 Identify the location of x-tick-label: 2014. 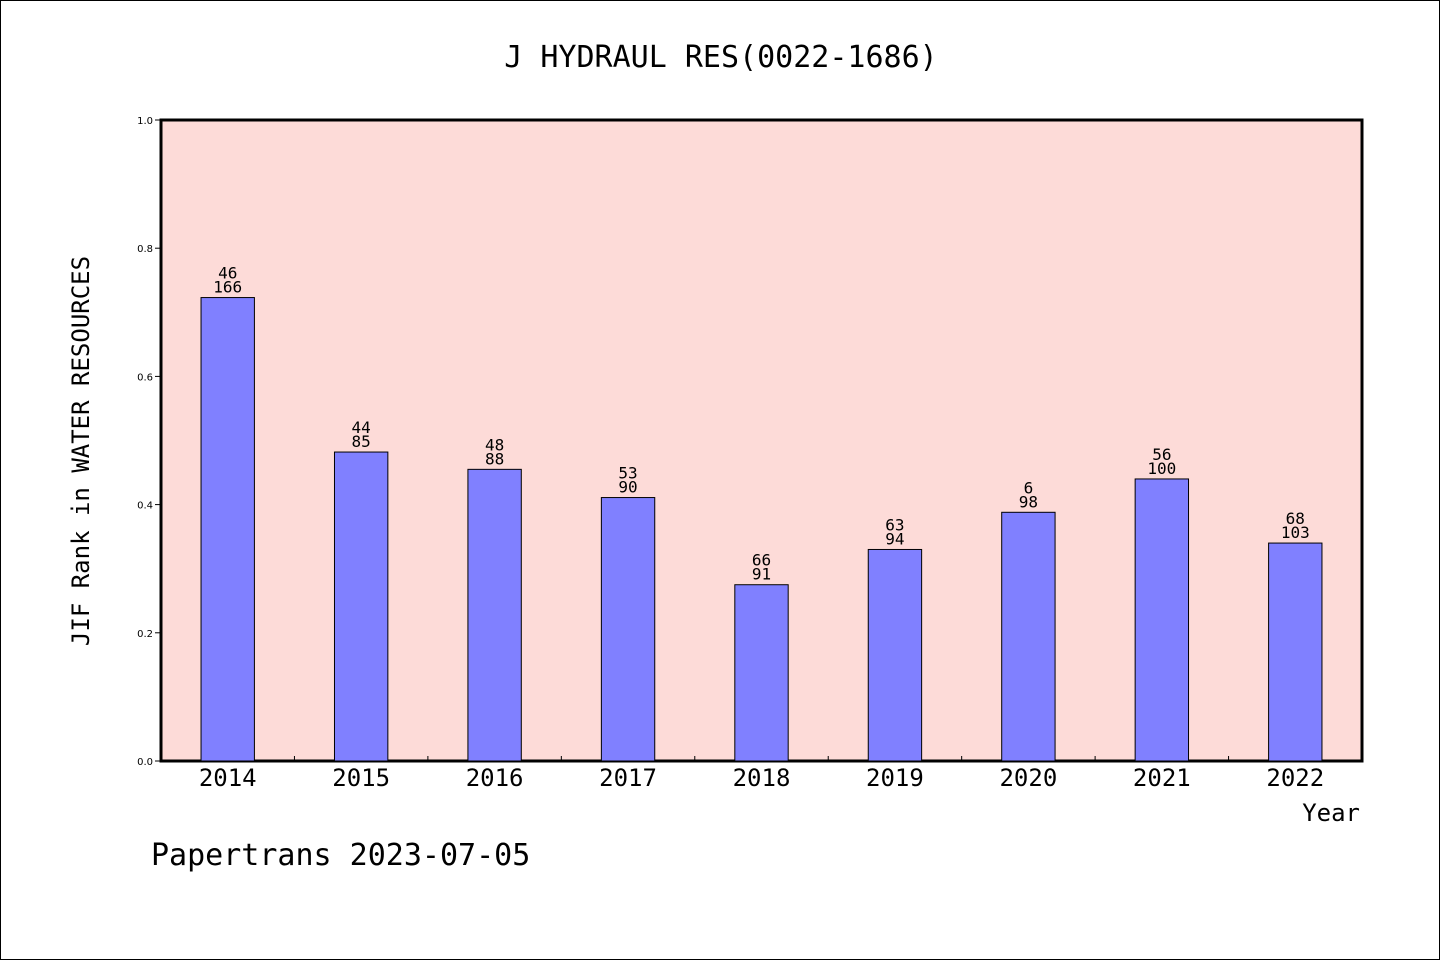
(228, 778).